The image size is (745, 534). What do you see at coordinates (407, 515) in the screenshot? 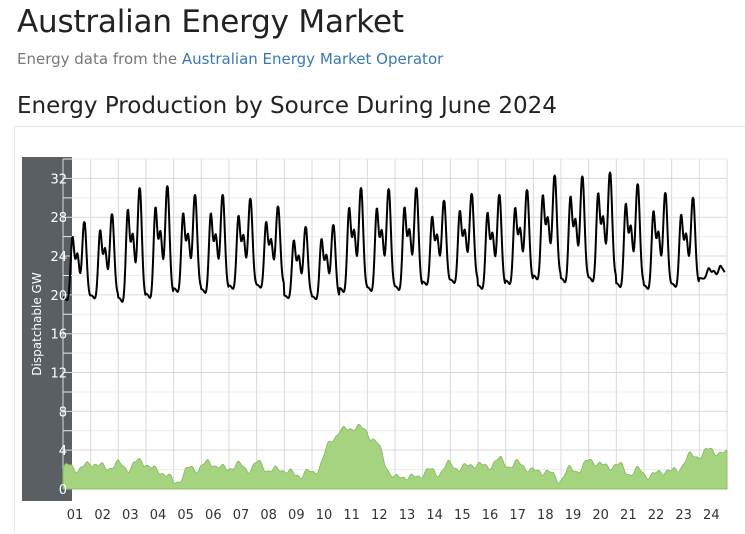
I see `x-tick-label: 13` at bounding box center [407, 515].